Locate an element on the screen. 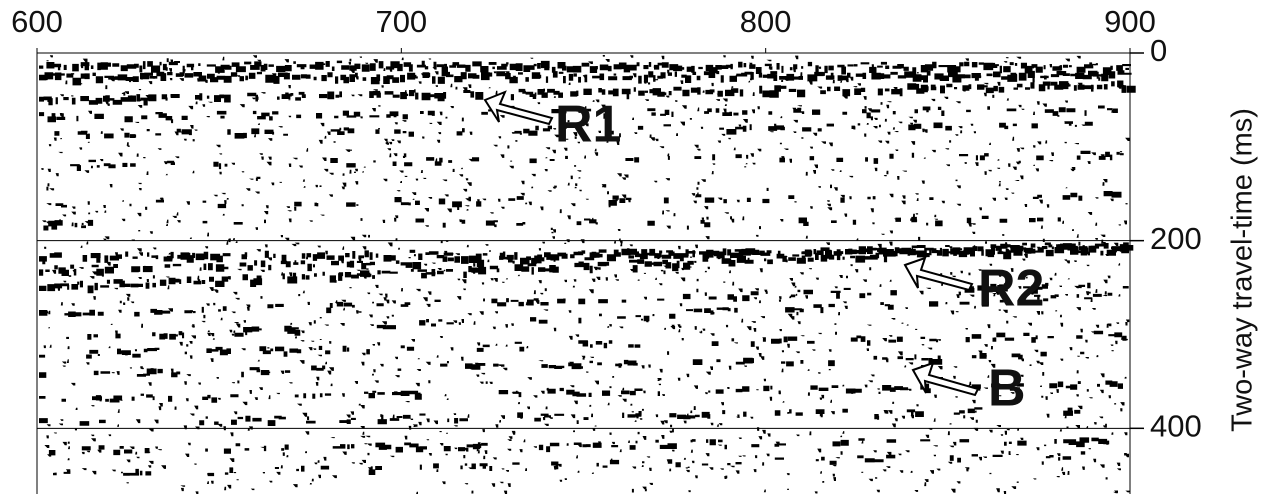 The height and width of the screenshot is (494, 1262). y-tick-label: 200 is located at coordinates (1176, 238).